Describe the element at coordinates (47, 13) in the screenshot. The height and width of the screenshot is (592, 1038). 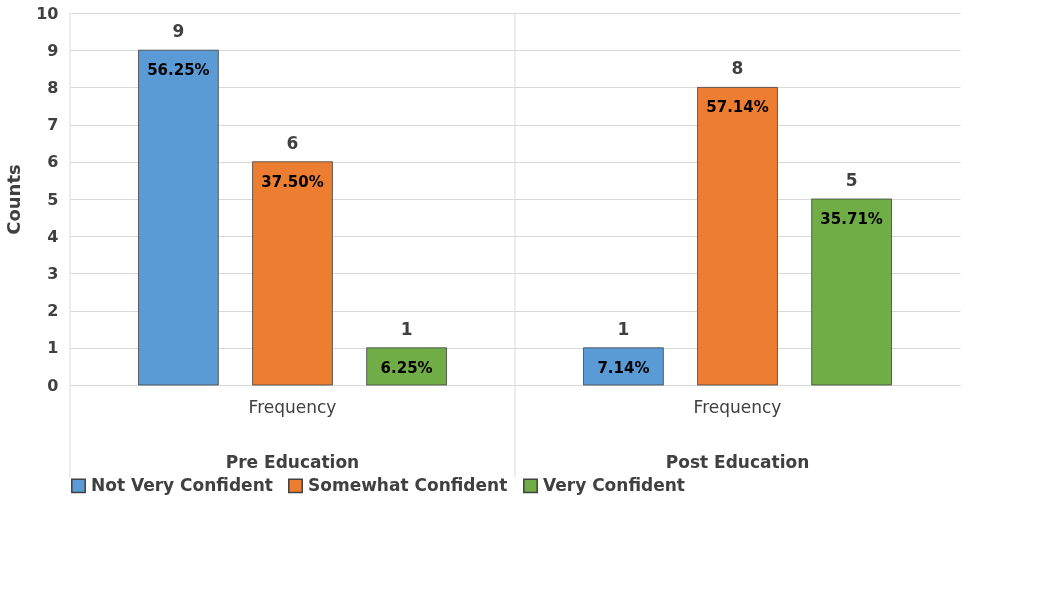
I see `y-tick-label: 10` at that location.